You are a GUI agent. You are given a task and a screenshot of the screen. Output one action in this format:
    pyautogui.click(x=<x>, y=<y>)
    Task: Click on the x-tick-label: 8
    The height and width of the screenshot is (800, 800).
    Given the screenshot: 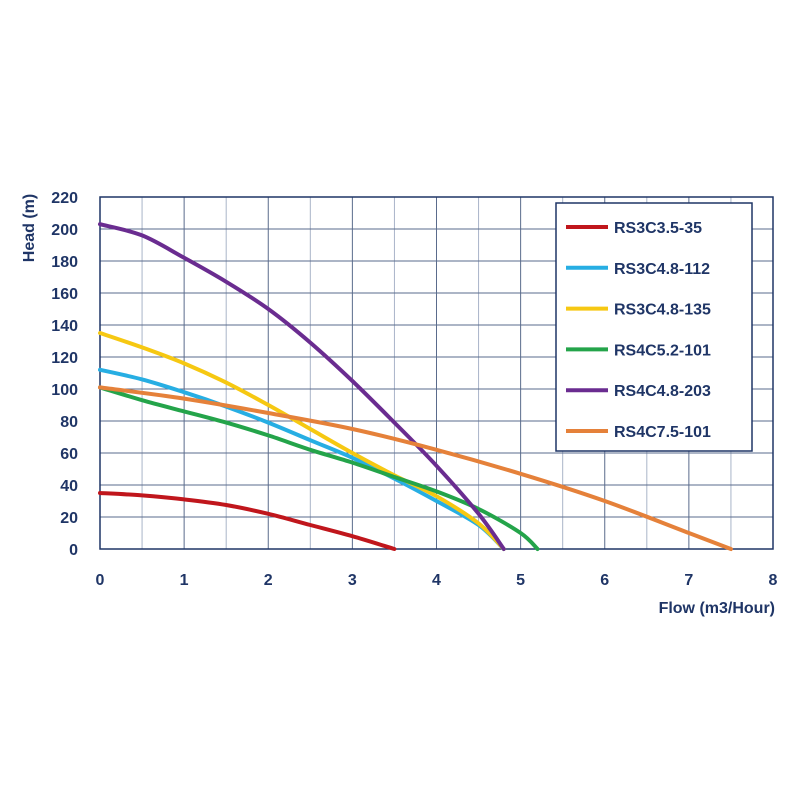 What is the action you would take?
    pyautogui.click(x=773, y=580)
    